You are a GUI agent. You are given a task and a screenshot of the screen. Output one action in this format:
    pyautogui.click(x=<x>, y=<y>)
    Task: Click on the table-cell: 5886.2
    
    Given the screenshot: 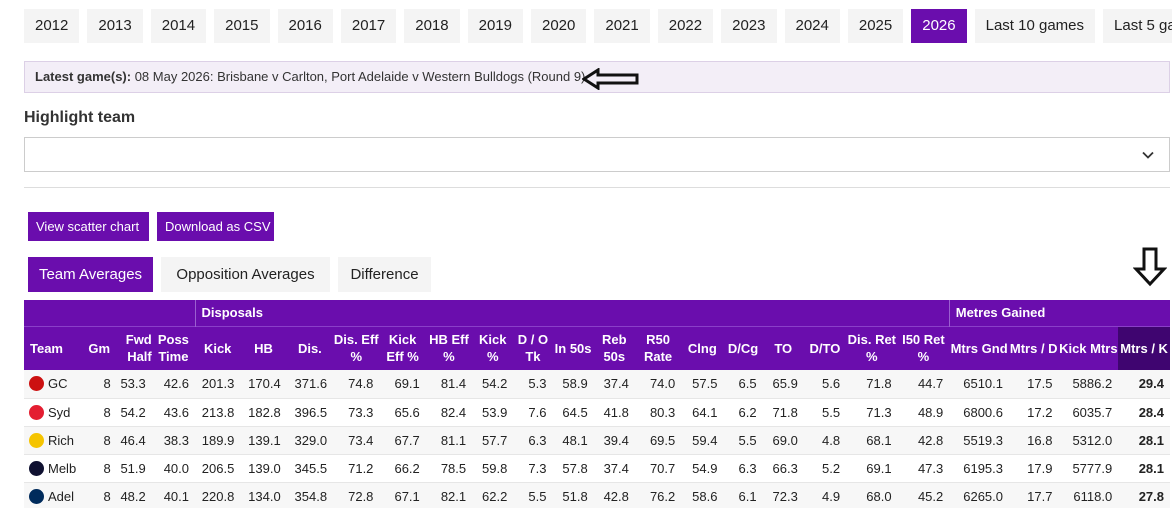 What is the action you would take?
    pyautogui.click(x=1088, y=384)
    